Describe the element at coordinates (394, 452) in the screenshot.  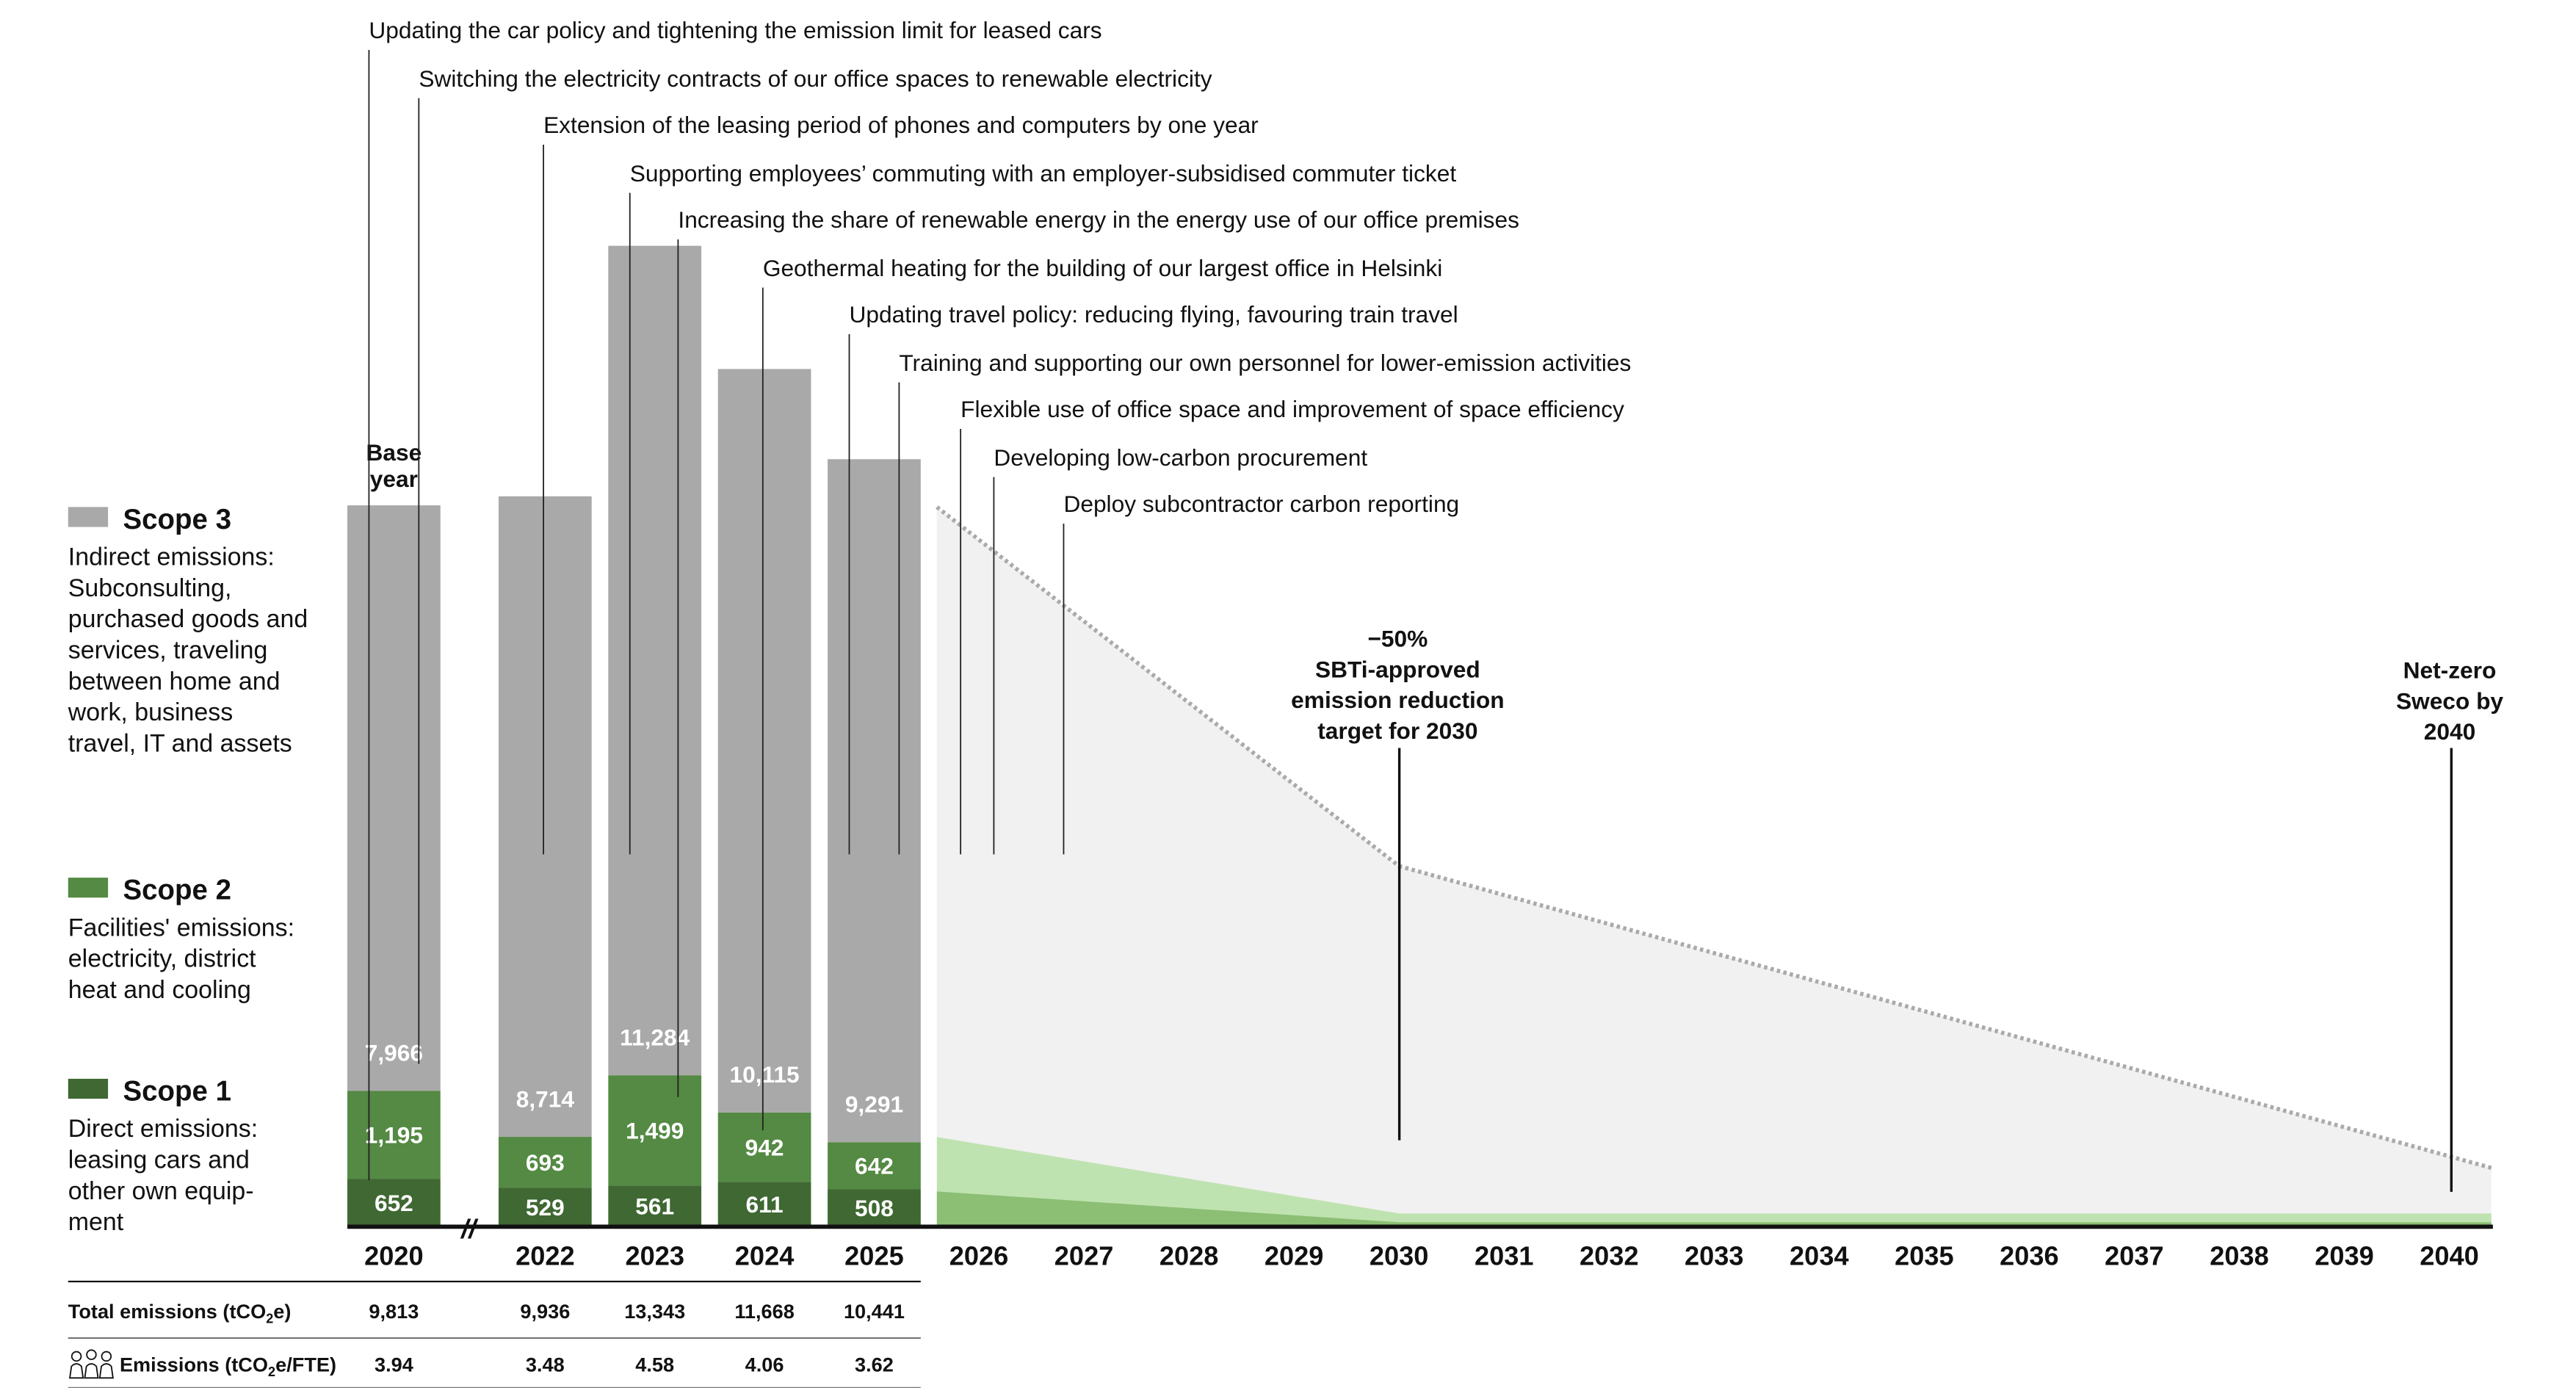
I see `base-year-label: Base` at that location.